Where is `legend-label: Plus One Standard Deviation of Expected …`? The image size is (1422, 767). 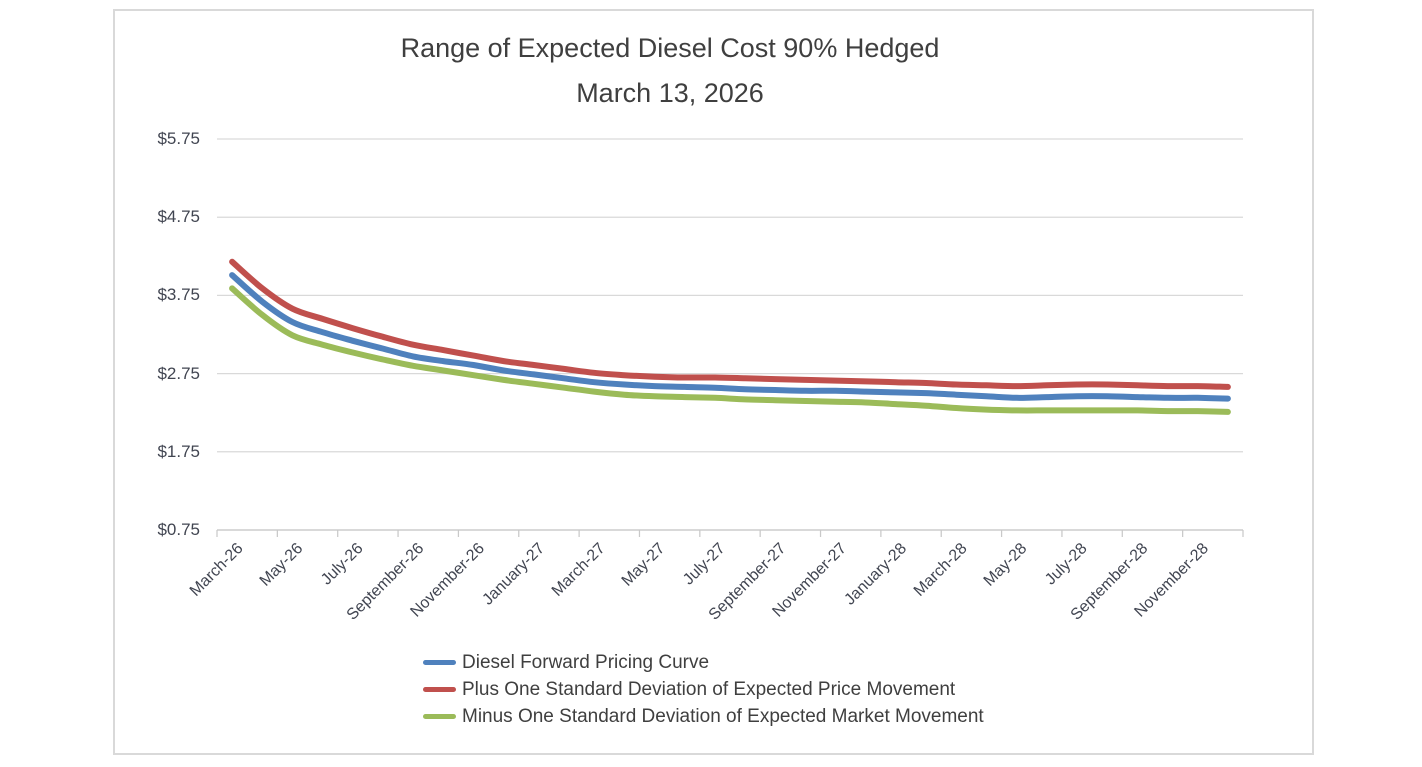
legend-label: Plus One Standard Deviation of Expected … is located at coordinates (709, 689).